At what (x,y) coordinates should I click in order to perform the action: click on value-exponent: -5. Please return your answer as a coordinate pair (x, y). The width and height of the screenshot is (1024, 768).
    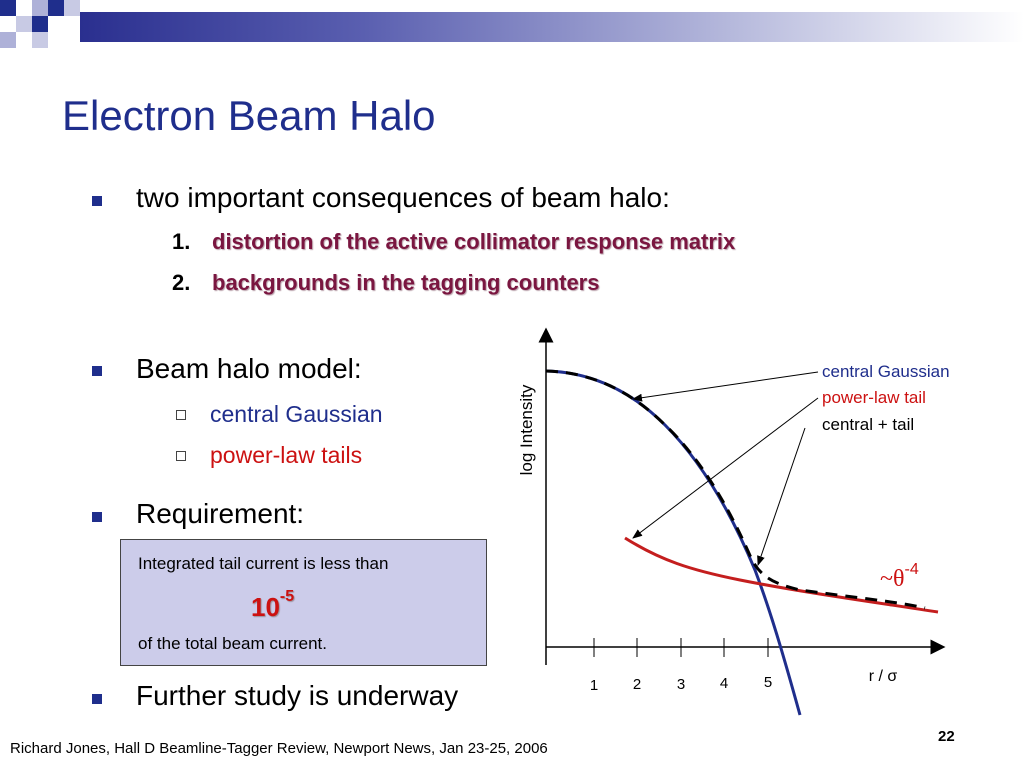
    Looking at the image, I should click on (287, 596).